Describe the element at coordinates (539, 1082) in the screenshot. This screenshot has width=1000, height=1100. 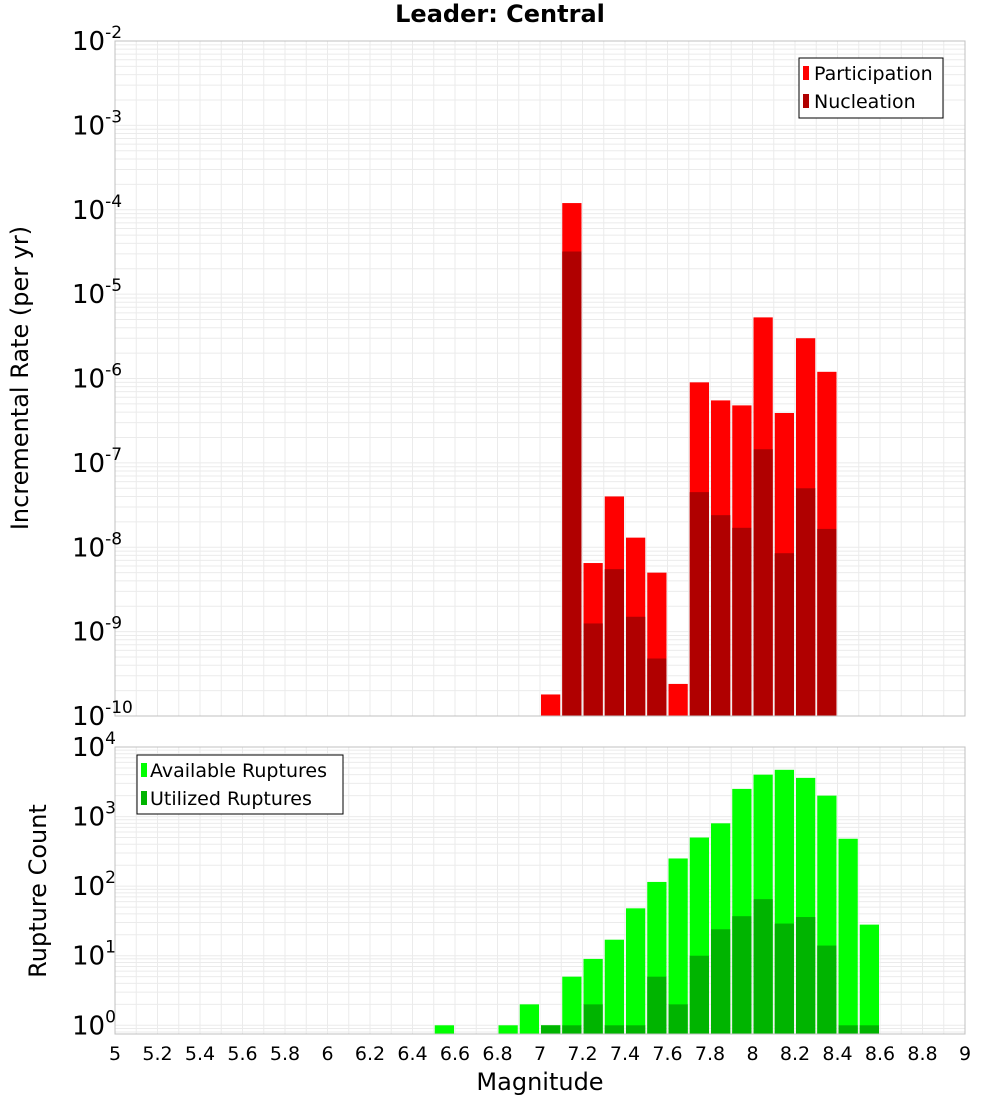
I see `x-axis-title: Magnitude` at that location.